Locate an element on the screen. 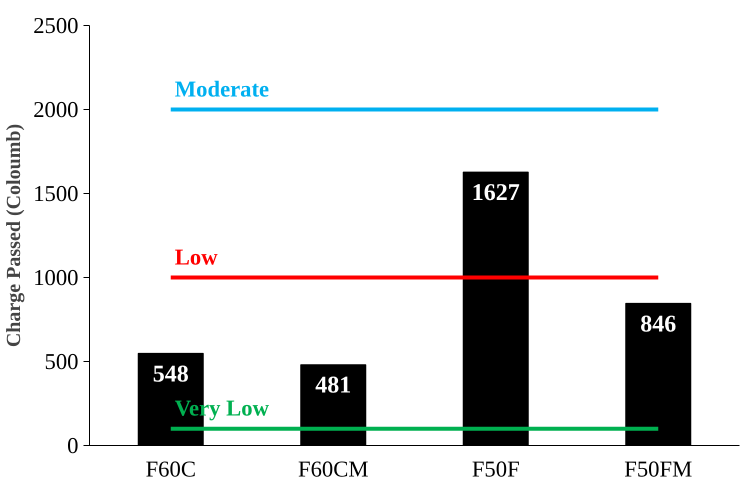  x-tick-label: F50FM is located at coordinates (658, 469).